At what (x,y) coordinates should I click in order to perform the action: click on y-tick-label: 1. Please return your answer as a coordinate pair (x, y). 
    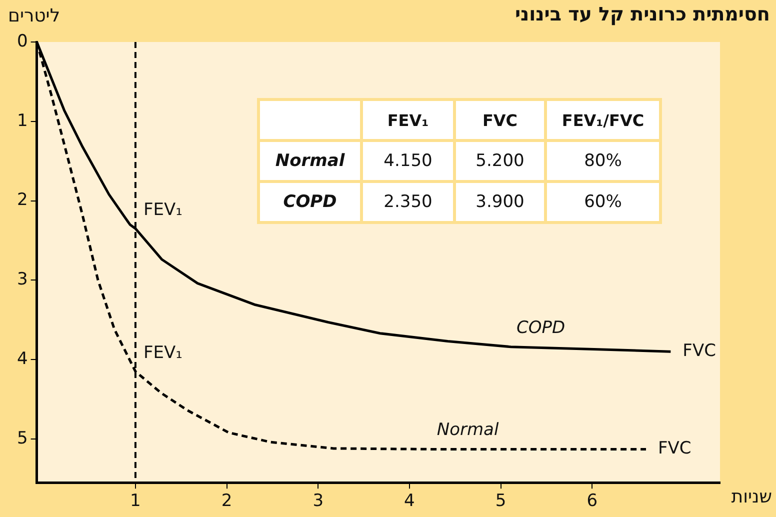
    Looking at the image, I should click on (22, 120).